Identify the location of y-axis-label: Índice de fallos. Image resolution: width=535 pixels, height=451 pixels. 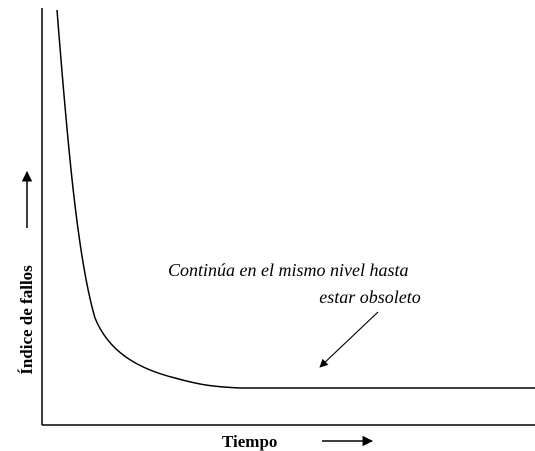
(26, 320).